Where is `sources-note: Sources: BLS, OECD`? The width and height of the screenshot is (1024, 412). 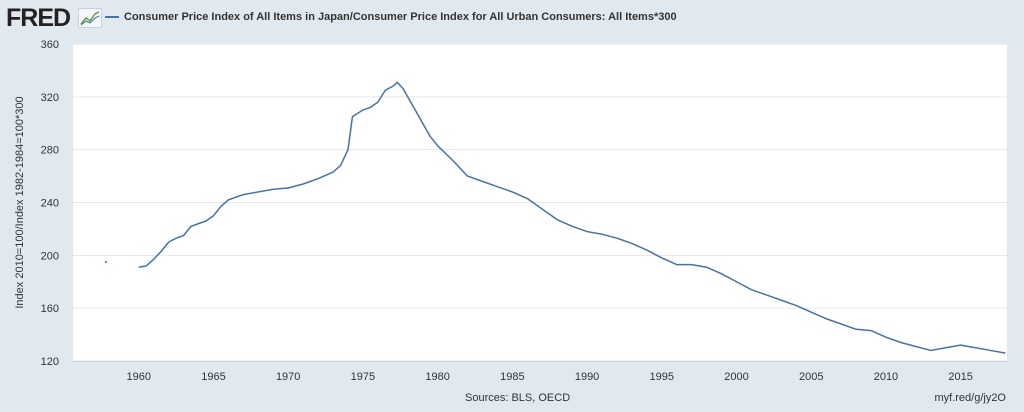
sources-note: Sources: BLS, OECD is located at coordinates (518, 398).